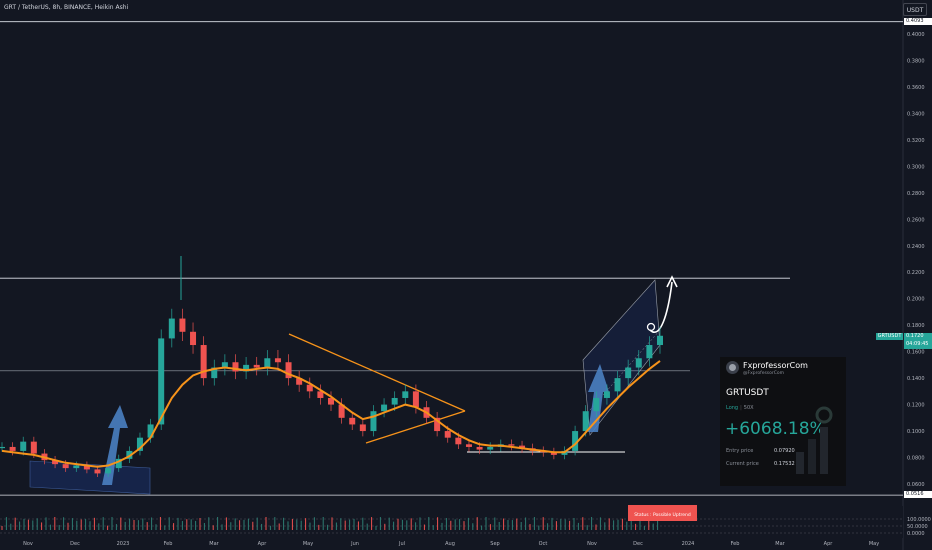  Describe the element at coordinates (651, 327) in the screenshot. I see `current-price-marker` at that location.